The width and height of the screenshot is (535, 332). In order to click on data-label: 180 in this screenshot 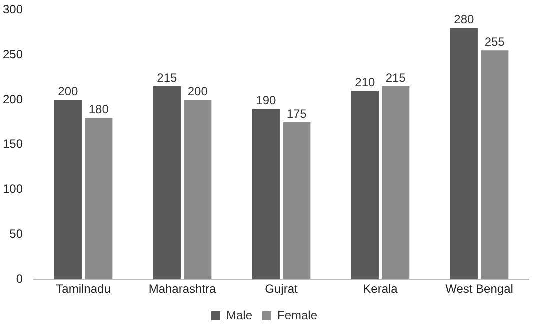, I will do `click(99, 109)`.